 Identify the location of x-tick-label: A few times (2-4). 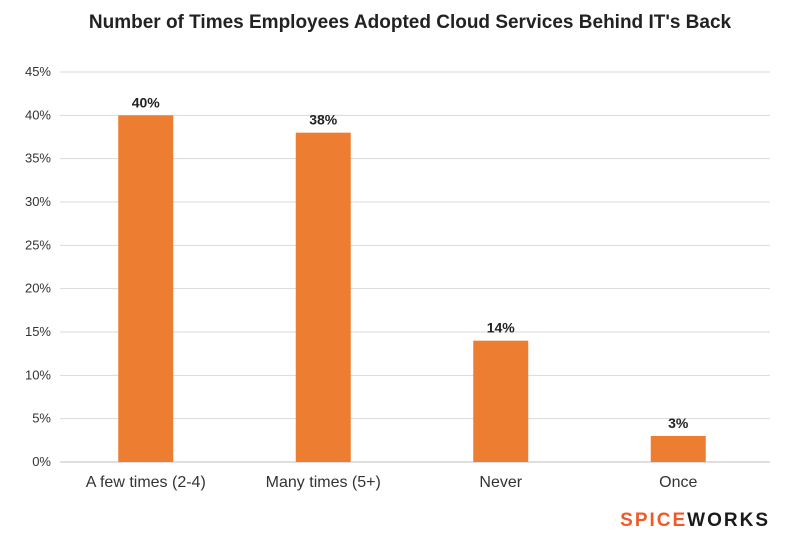
(146, 482).